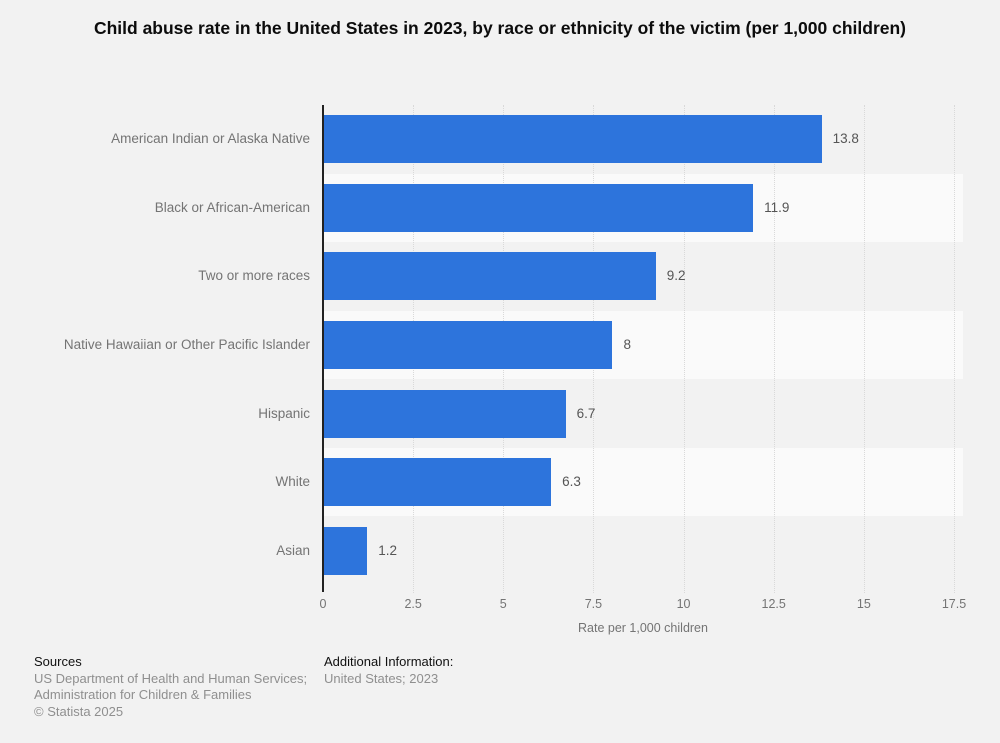 This screenshot has width=1000, height=743. I want to click on value-label: 9.2, so click(676, 276).